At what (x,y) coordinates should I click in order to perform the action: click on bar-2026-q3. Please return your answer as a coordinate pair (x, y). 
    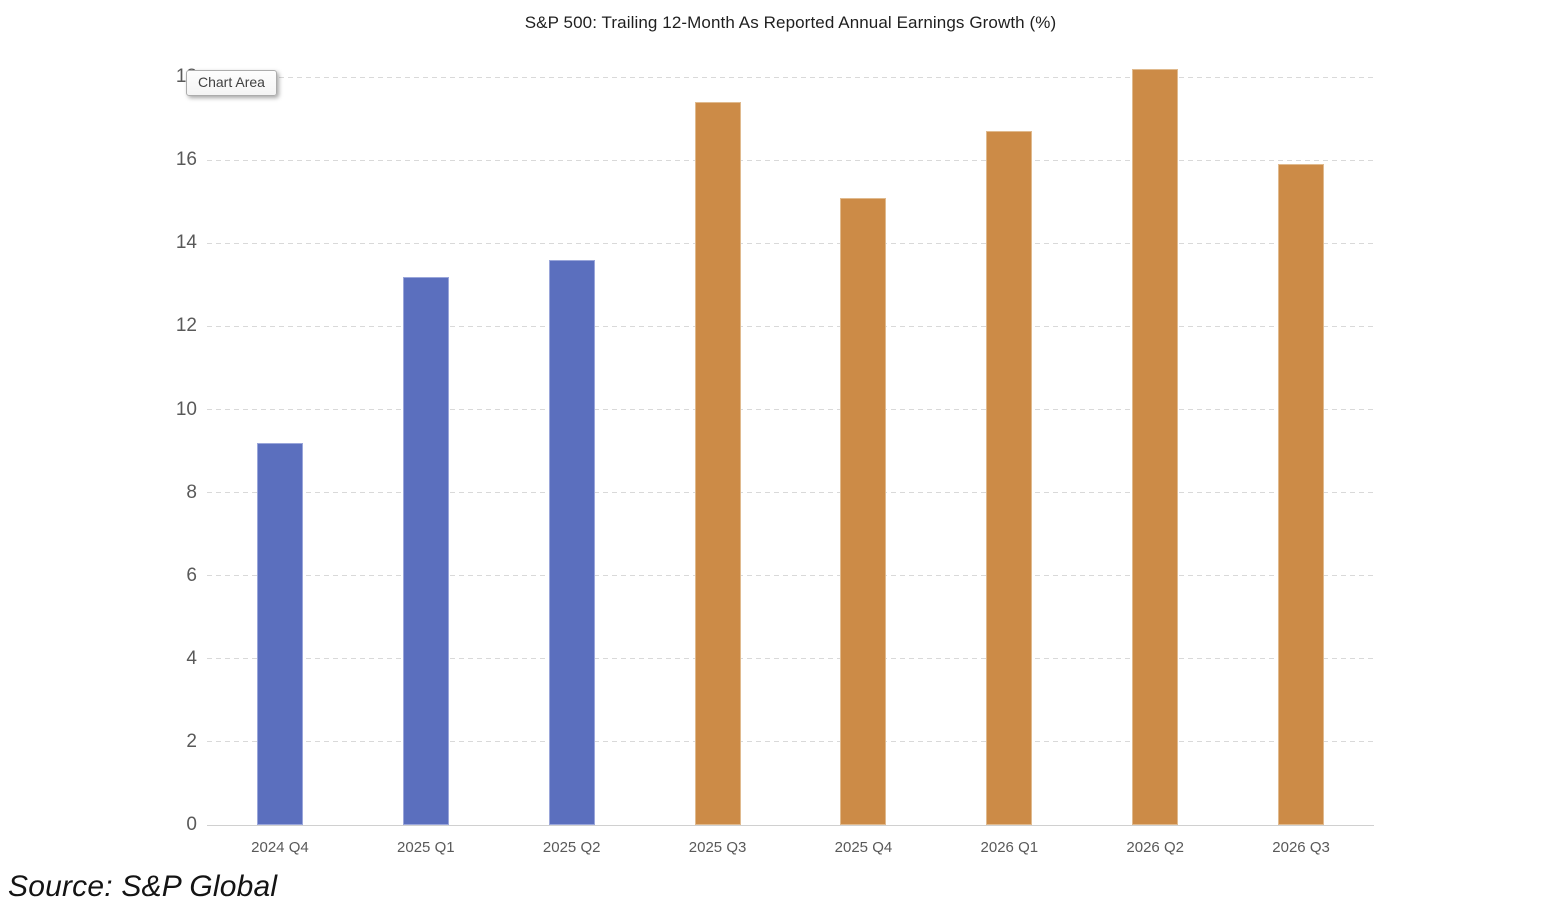
    Looking at the image, I should click on (1301, 494).